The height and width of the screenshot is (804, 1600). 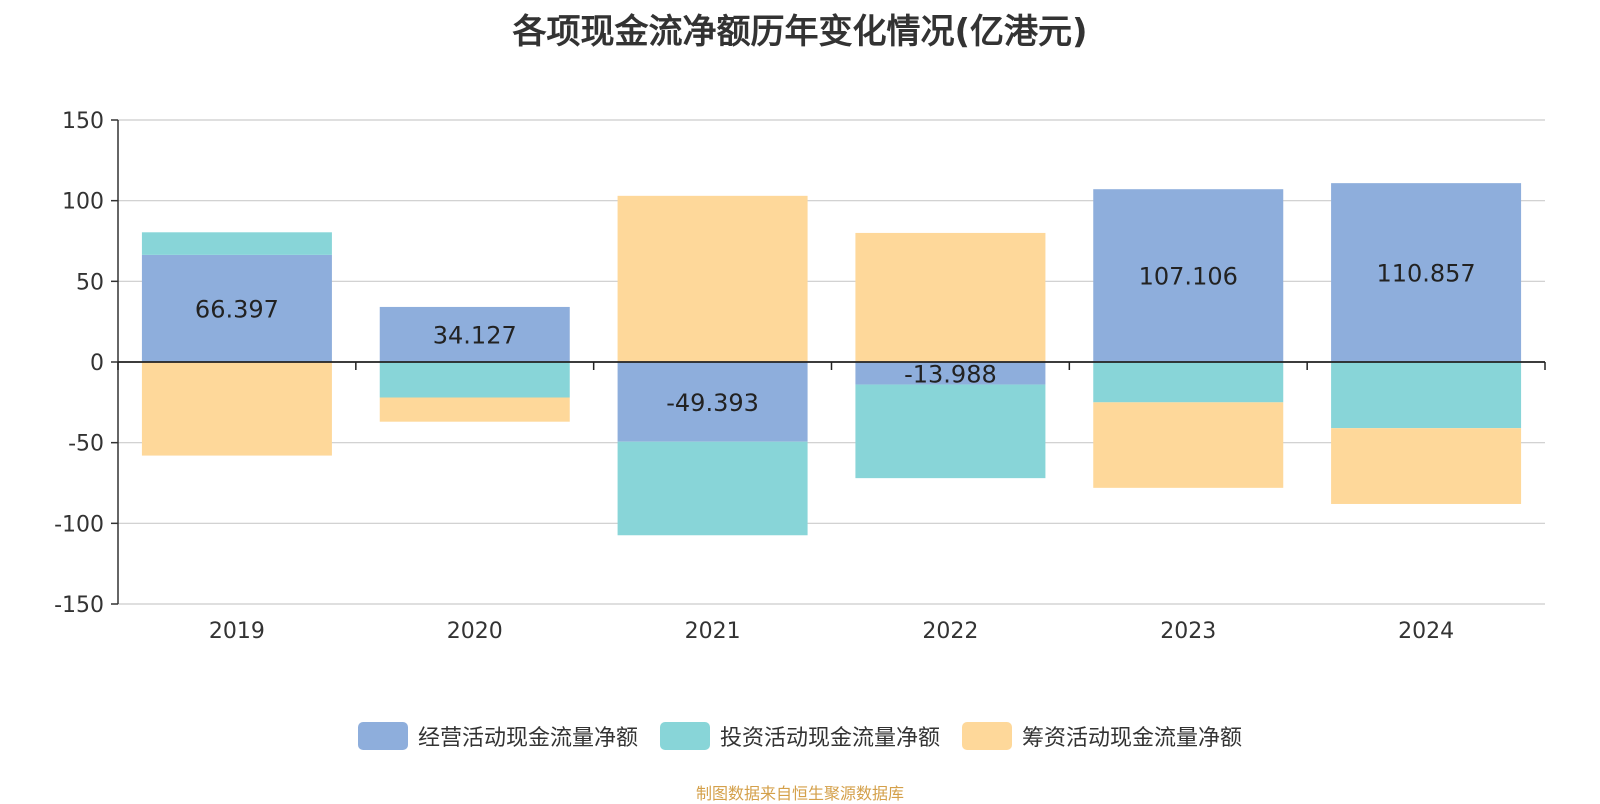 I want to click on source-note: 制图数据来自恒生聚源数据库, so click(x=799, y=793).